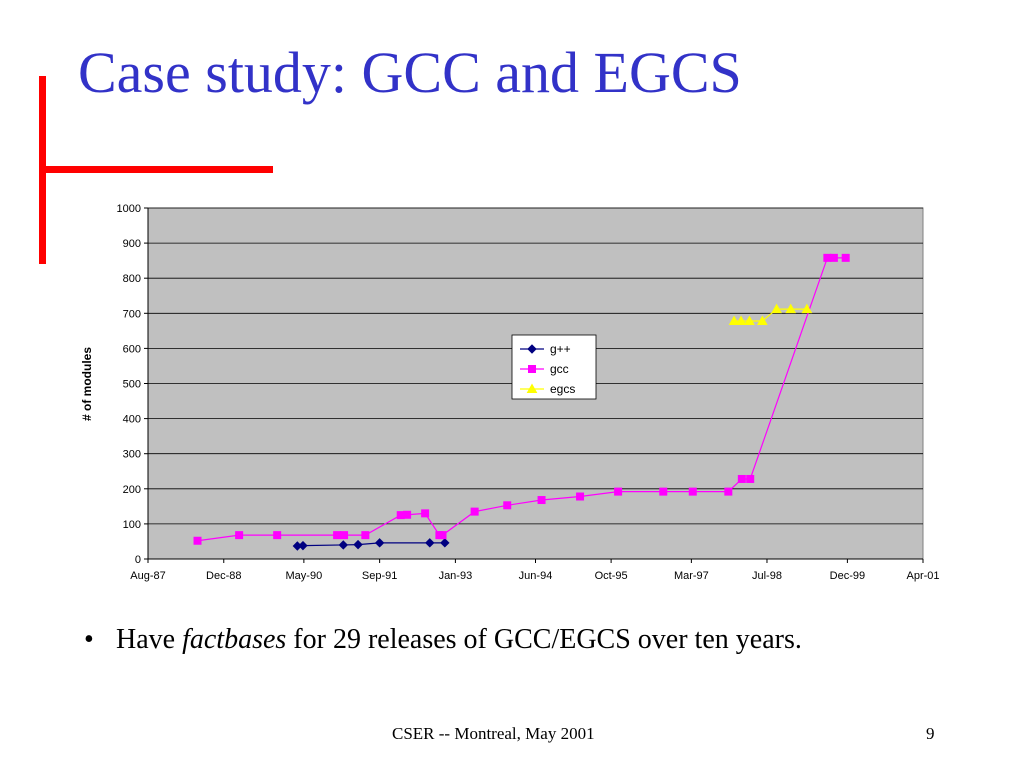 Image resolution: width=1024 pixels, height=768 pixels. What do you see at coordinates (132, 525) in the screenshot?
I see `y-tick-label: 100` at bounding box center [132, 525].